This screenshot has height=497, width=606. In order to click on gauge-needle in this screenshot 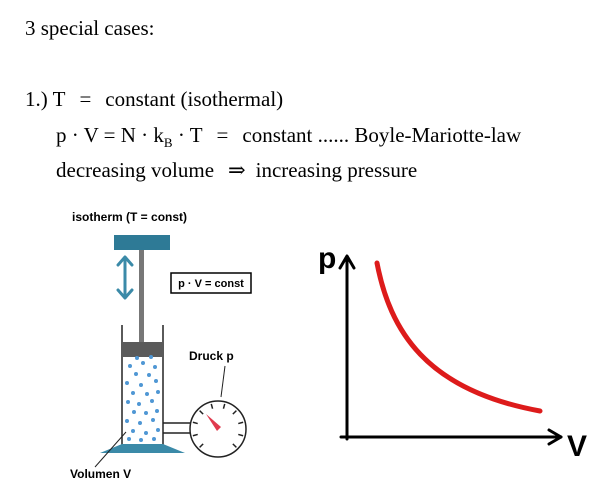, I will do `click(213, 422)`.